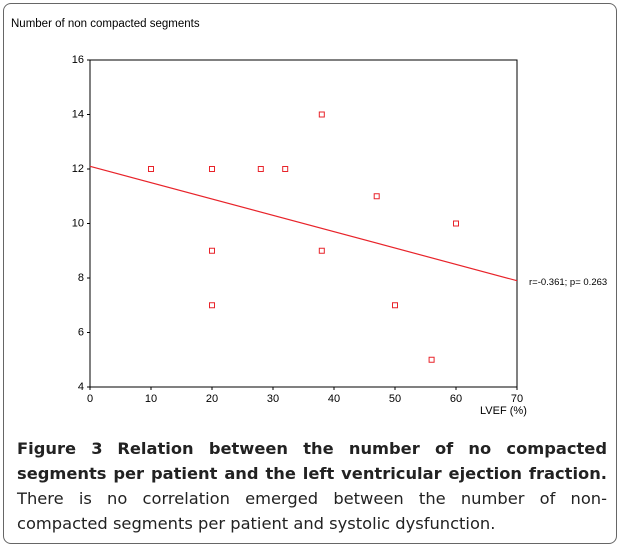  I want to click on annotation: r=-0.361; p= 0.263, so click(568, 282).